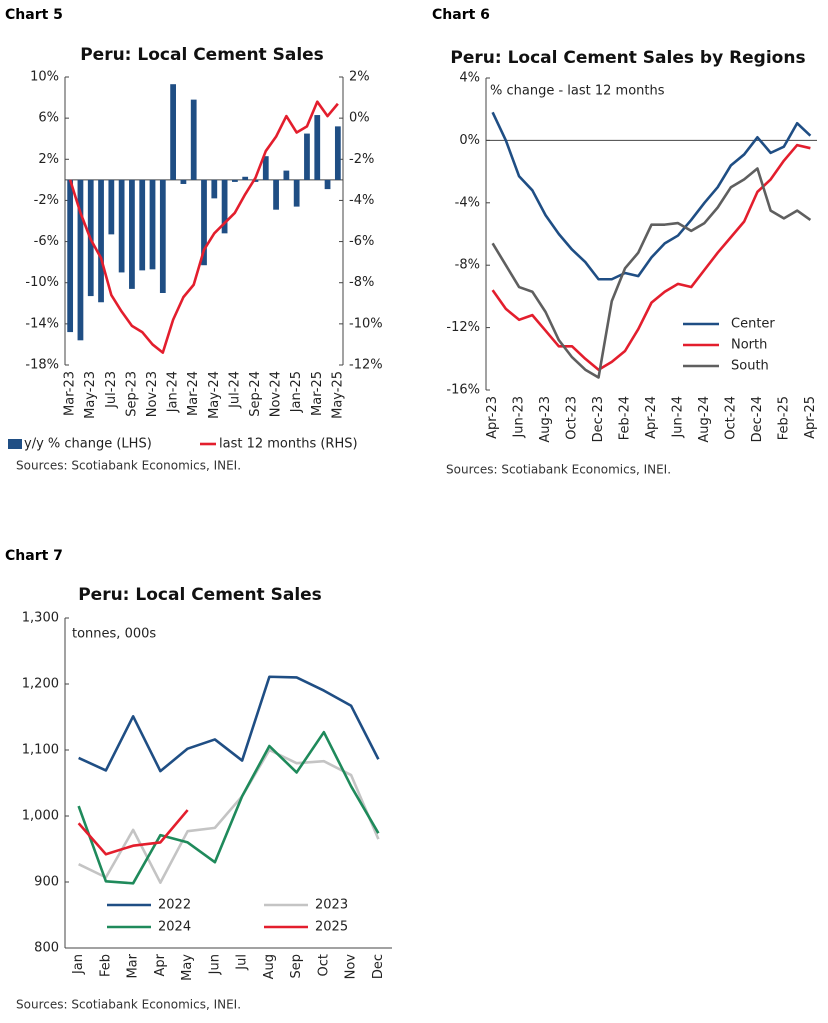 Image resolution: width=828 pixels, height=1023 pixels. Describe the element at coordinates (276, 394) in the screenshot. I see `x-tick-label: Nov-24` at that location.